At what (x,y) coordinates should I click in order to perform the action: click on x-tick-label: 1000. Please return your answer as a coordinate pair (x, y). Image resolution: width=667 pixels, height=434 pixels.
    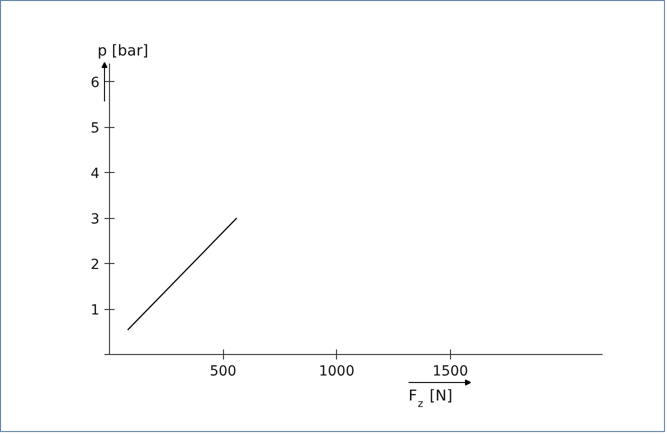
    Looking at the image, I should click on (336, 372).